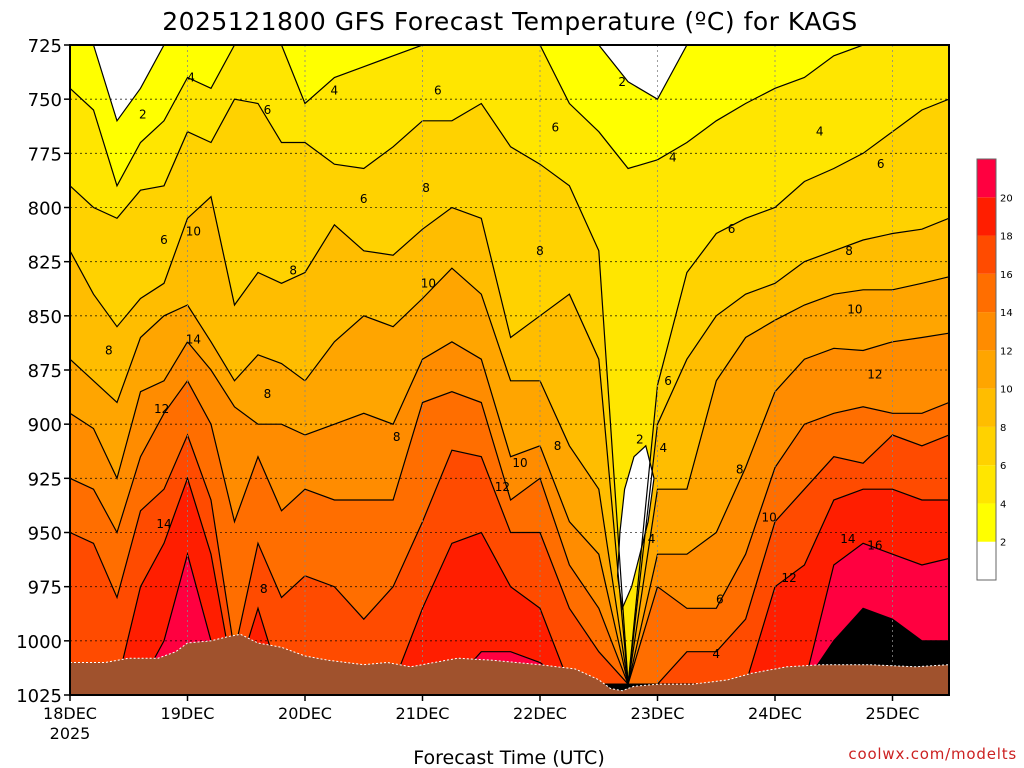 Image resolution: width=1024 pixels, height=768 pixels. I want to click on colorbar-tick-label: 18, so click(1006, 237).